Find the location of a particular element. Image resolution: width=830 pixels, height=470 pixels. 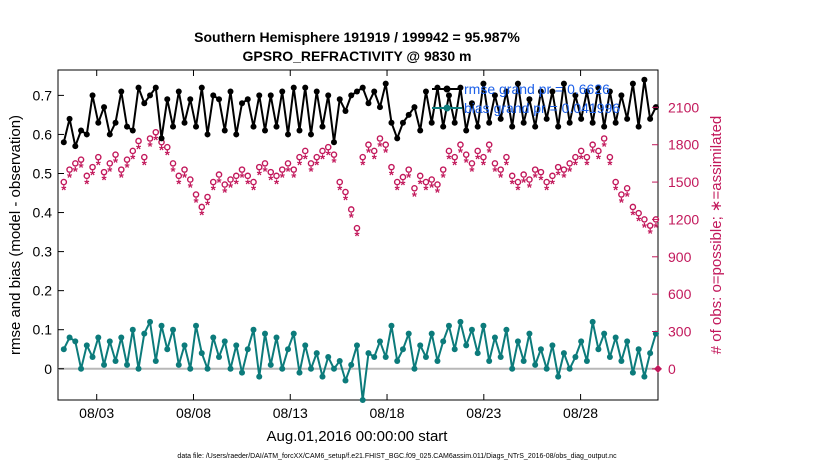

y-right-tick-label: 600 is located at coordinates (680, 294).